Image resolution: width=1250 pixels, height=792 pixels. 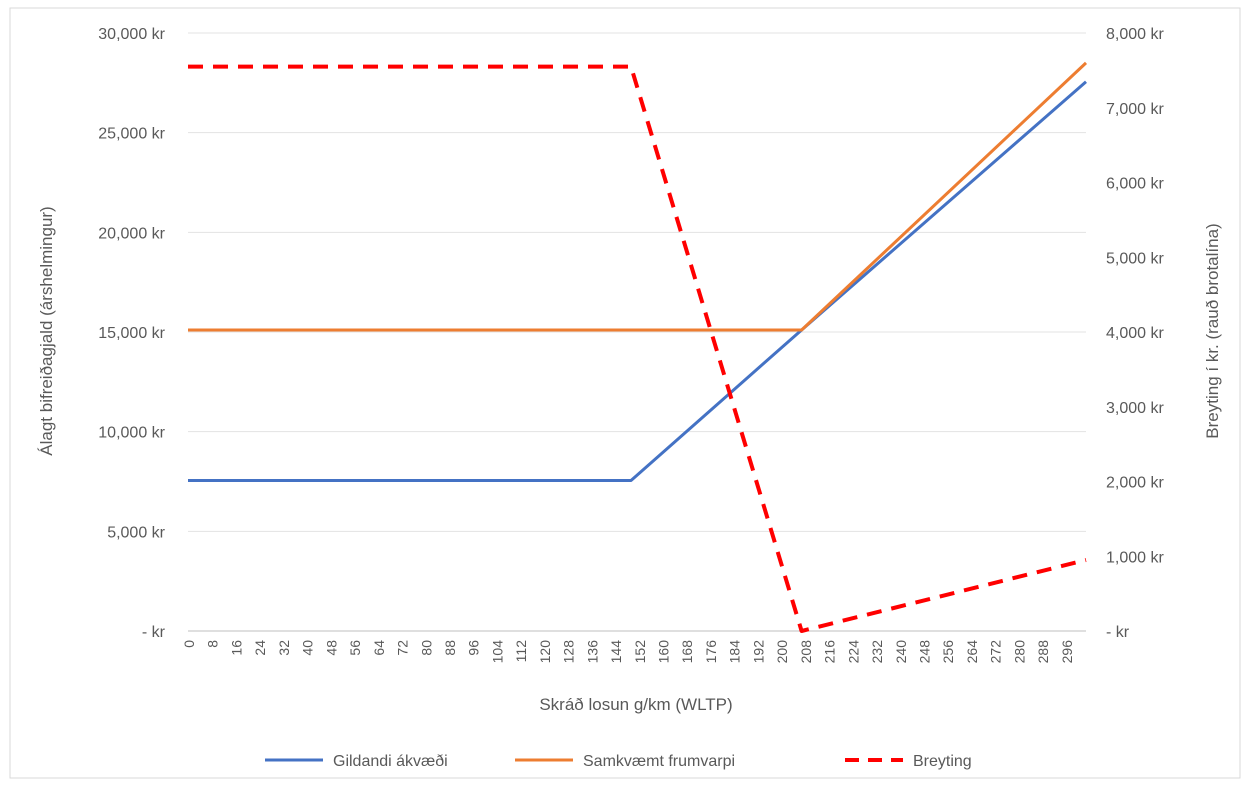 I want to click on x-tick-label: 8, so click(x=213, y=644).